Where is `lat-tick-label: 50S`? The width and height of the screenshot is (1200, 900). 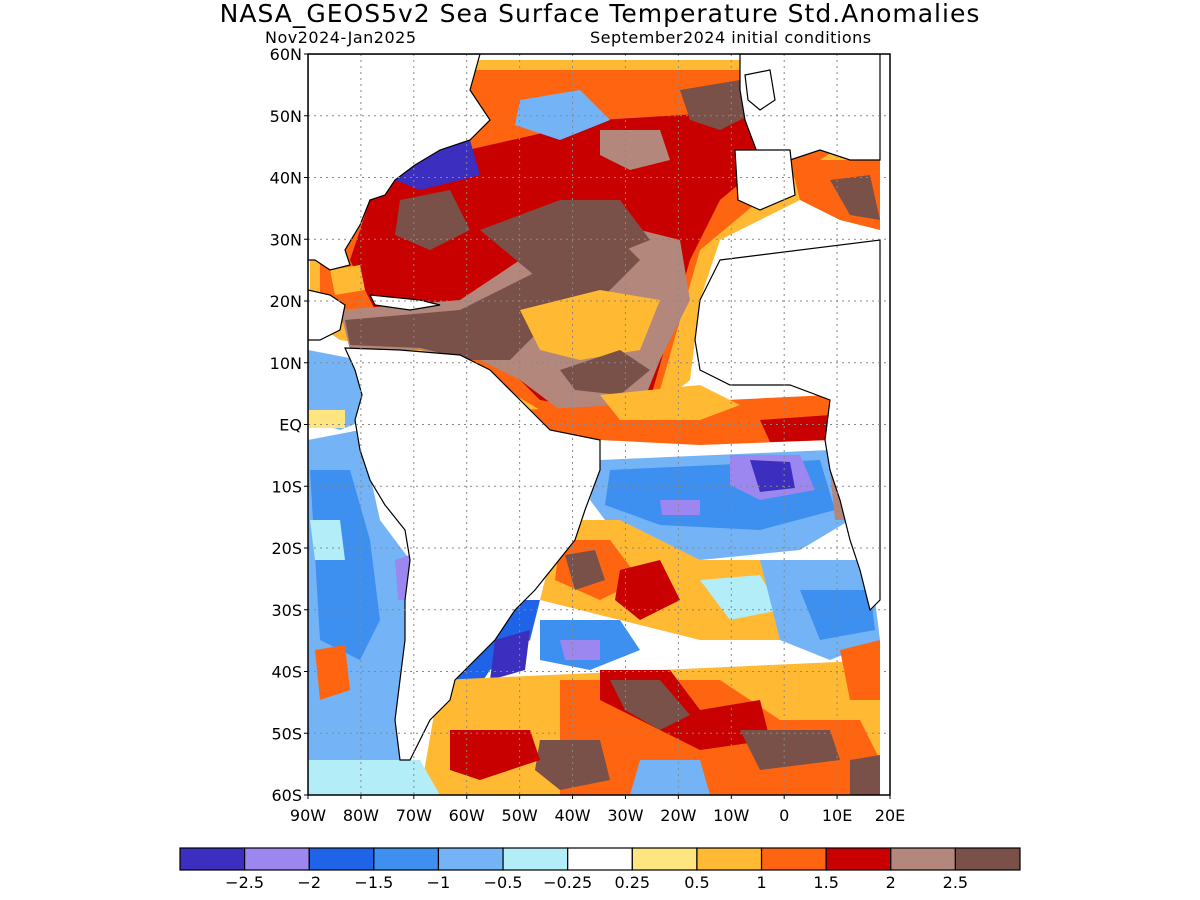 lat-tick-label: 50S is located at coordinates (286, 733).